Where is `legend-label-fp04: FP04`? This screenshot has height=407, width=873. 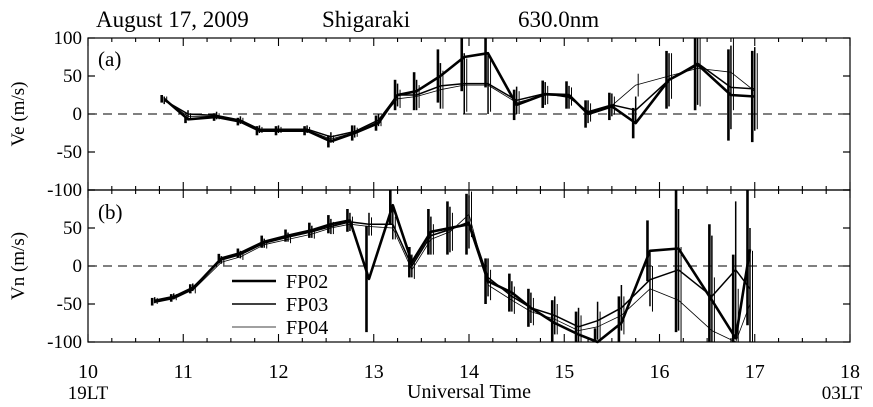
legend-label-fp04: FP04 is located at coordinates (307, 328).